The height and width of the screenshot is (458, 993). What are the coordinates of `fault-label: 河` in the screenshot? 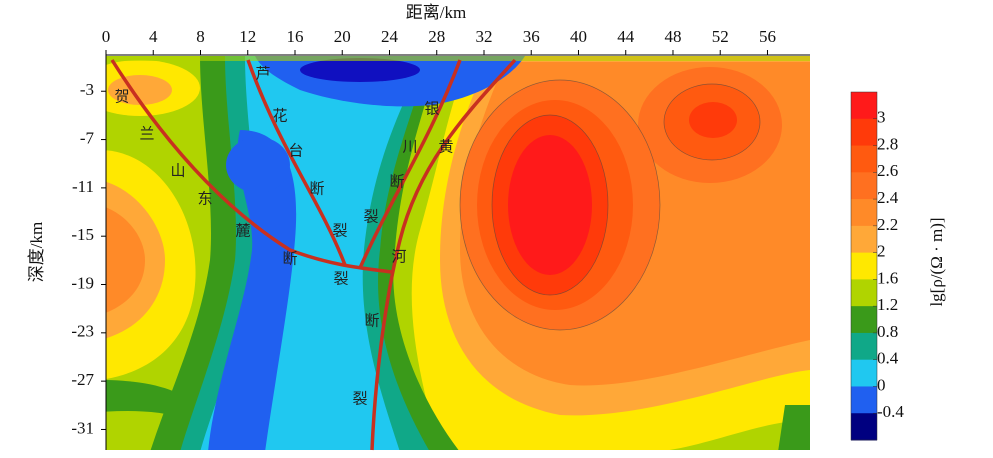 It's located at (398, 256).